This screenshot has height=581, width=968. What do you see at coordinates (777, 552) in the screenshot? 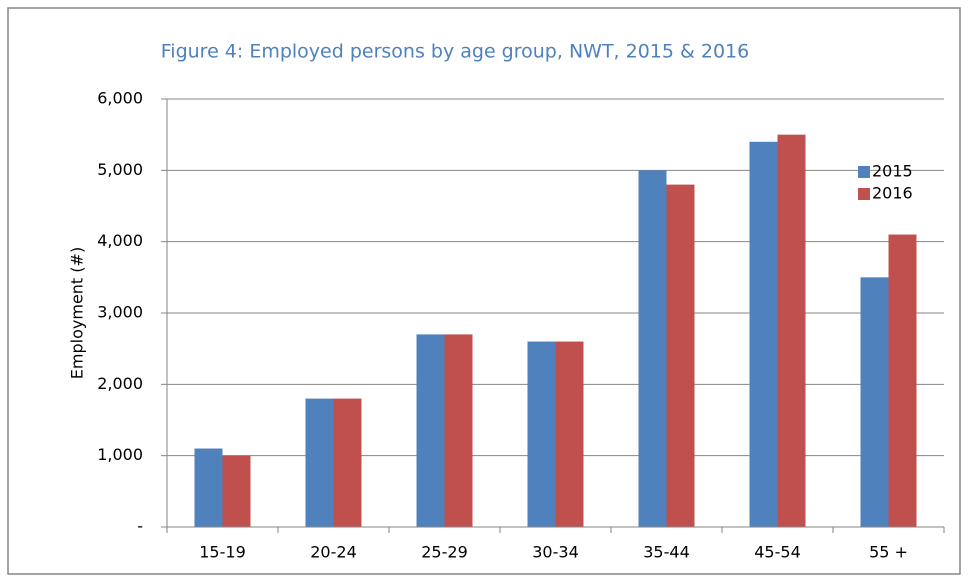
I see `x-tick-label: 45-54` at bounding box center [777, 552].